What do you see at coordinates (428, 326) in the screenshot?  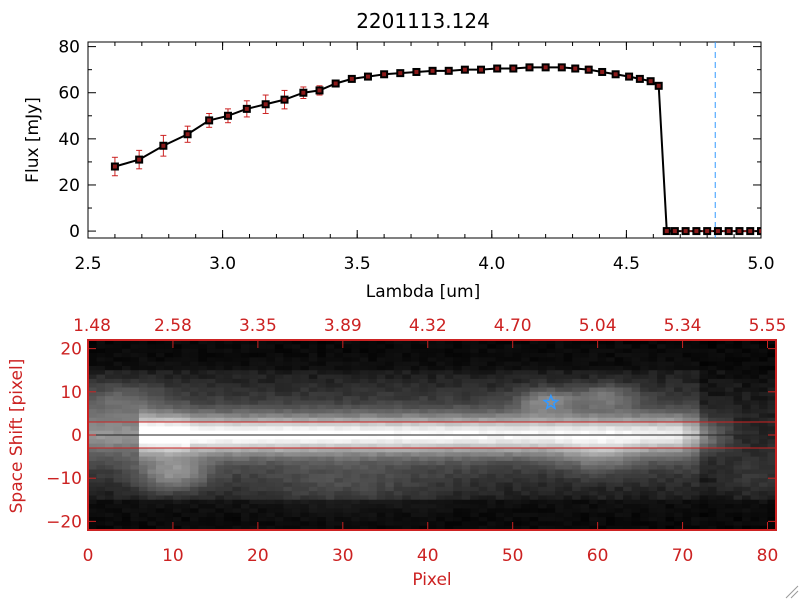 I see `bottom-top-tick-label: 4.32` at bounding box center [428, 326].